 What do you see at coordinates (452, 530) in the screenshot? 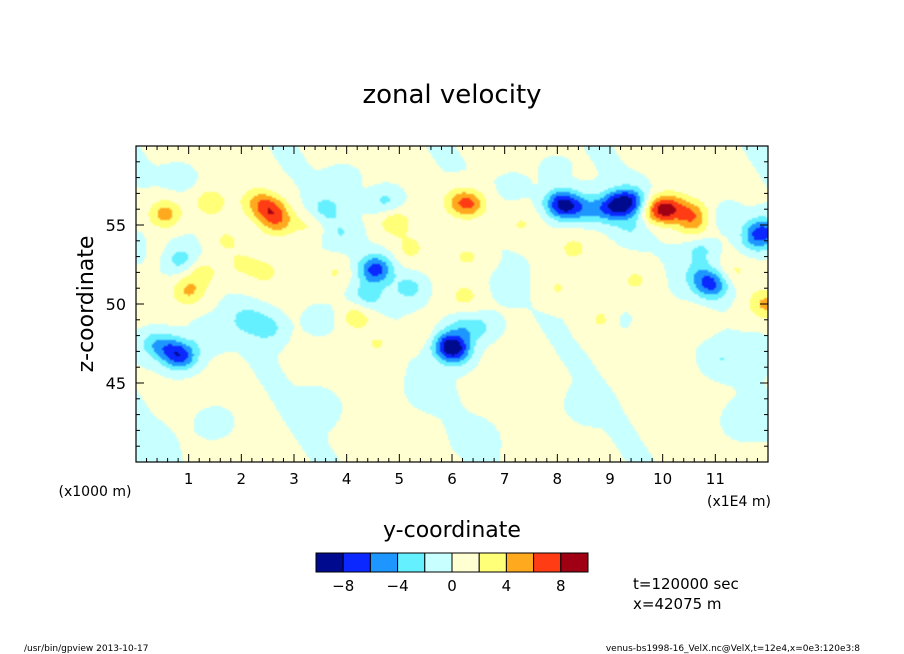
I see `x-axis-label: y-coordinate` at bounding box center [452, 530].